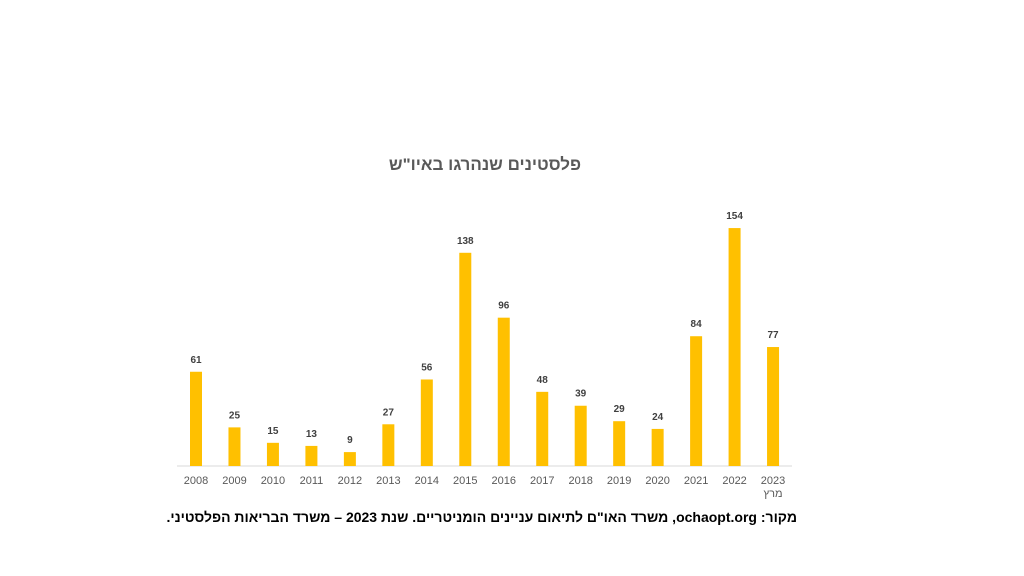 This screenshot has height=576, width=1024. Describe the element at coordinates (696, 481) in the screenshot. I see `x-tick-label: 2021` at that location.